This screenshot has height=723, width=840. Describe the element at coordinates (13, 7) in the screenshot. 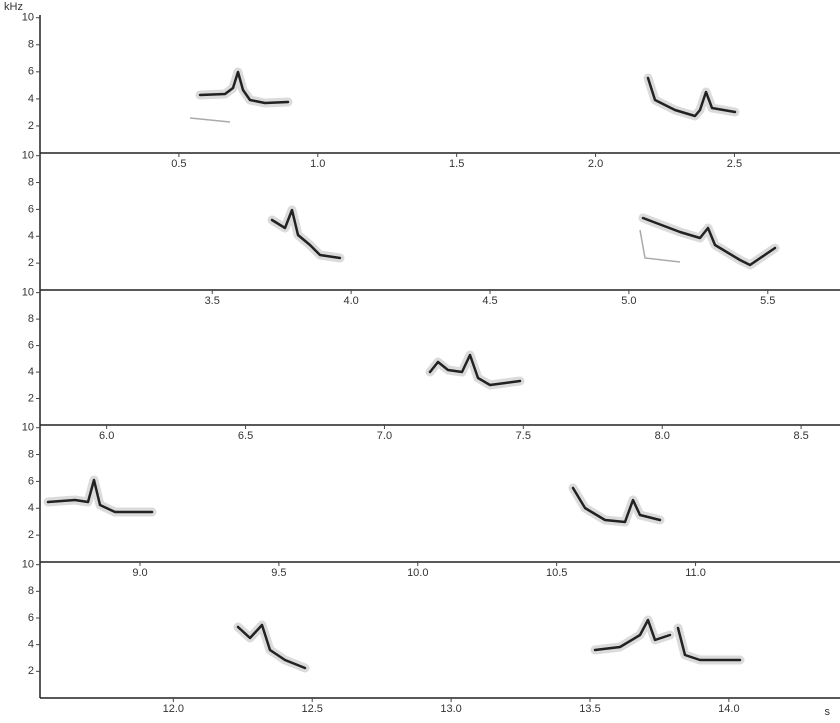

I see `y-unit-label: kHz` at that location.